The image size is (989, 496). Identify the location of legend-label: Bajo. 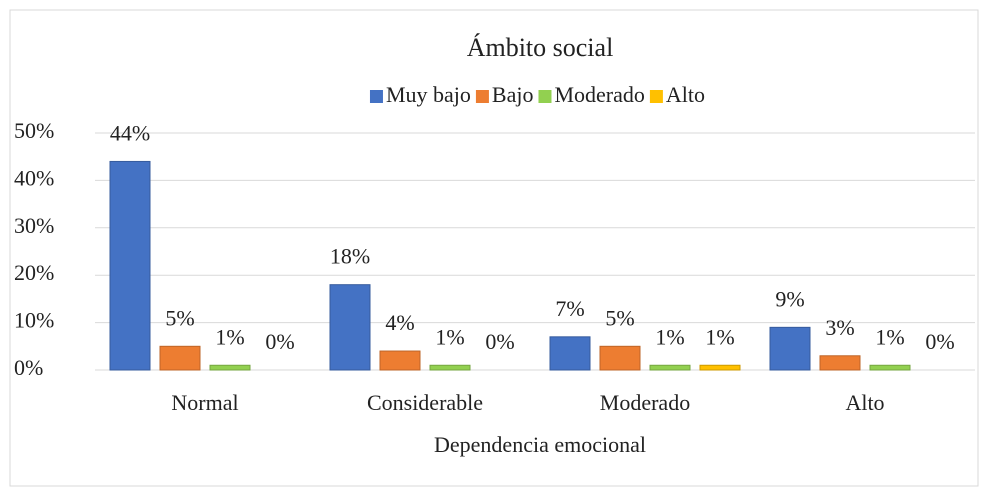
(513, 94).